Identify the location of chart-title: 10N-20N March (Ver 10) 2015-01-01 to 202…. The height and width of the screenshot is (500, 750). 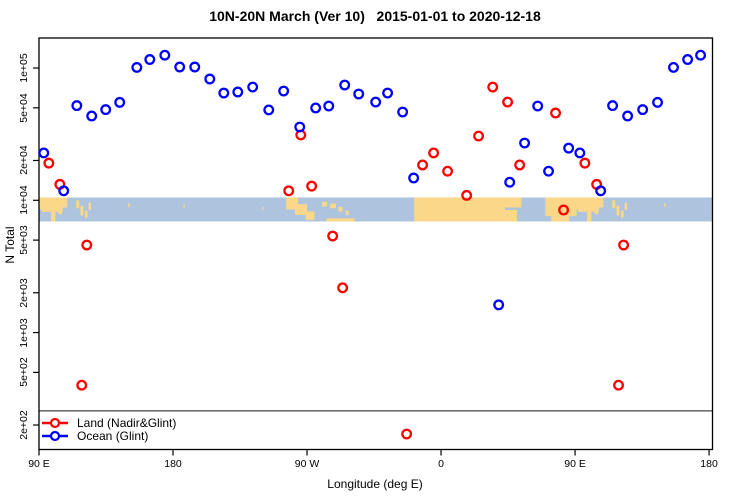
(375, 16).